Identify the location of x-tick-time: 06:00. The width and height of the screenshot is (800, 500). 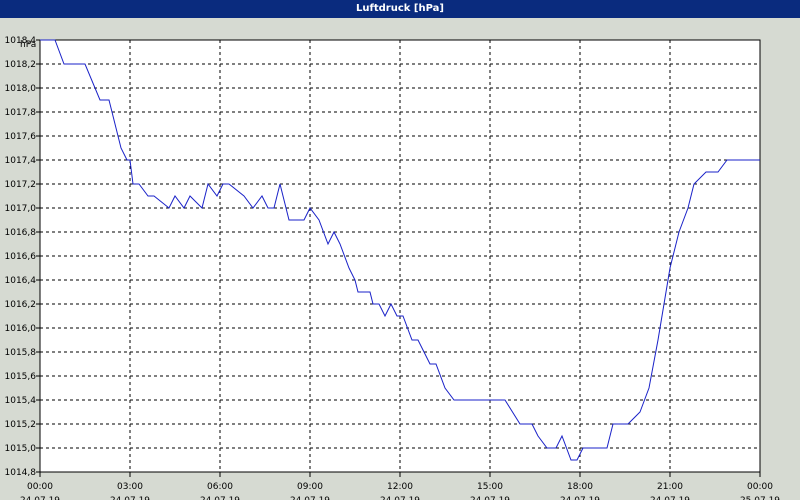
(220, 487).